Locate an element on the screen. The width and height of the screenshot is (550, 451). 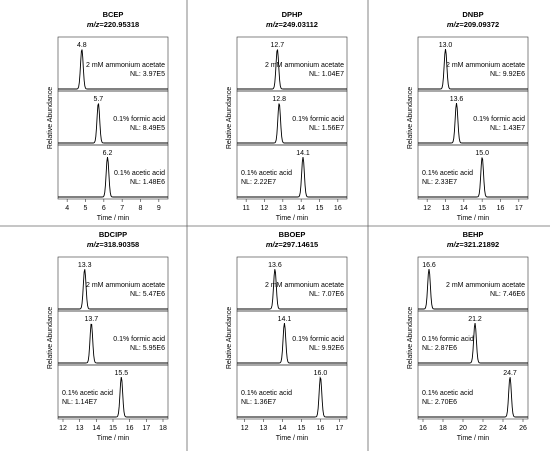
x-tick-label: 9 is located at coordinates (159, 208).